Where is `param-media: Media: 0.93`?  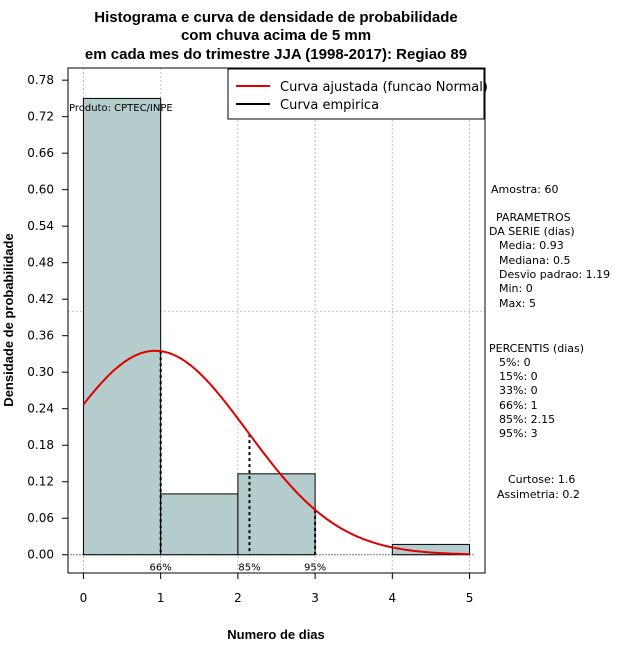
param-media: Media: 0.93 is located at coordinates (531, 245).